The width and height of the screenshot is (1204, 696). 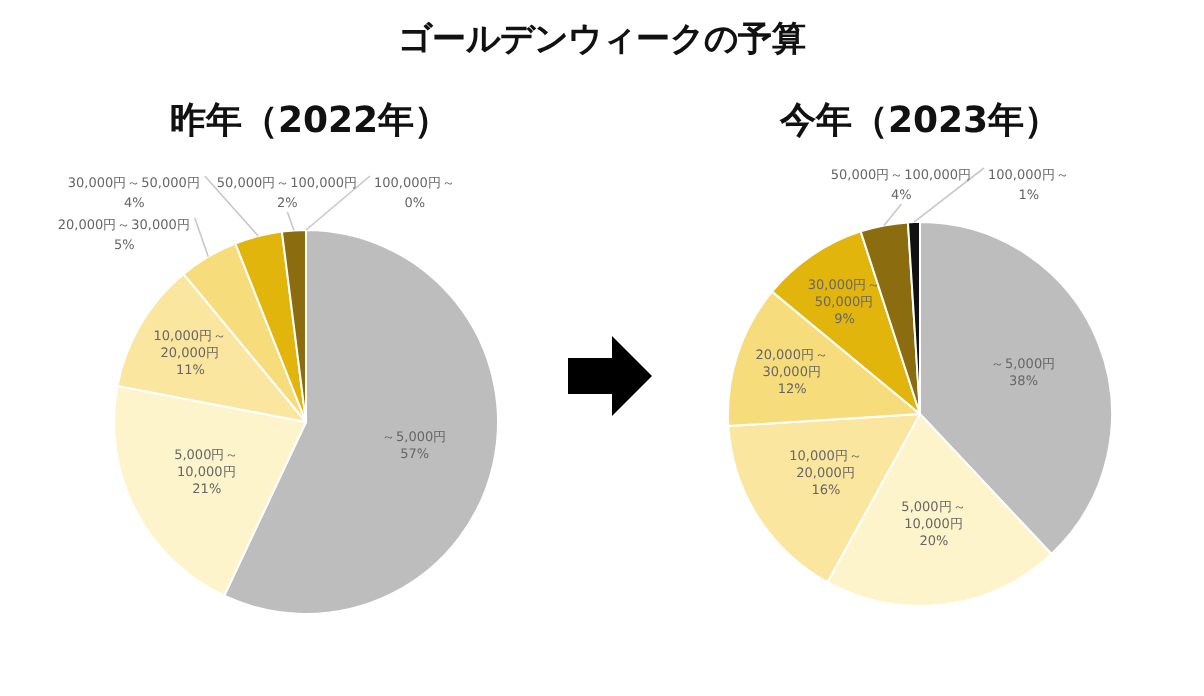 I want to click on chart-title: 今年（2023年）, so click(x=920, y=121).